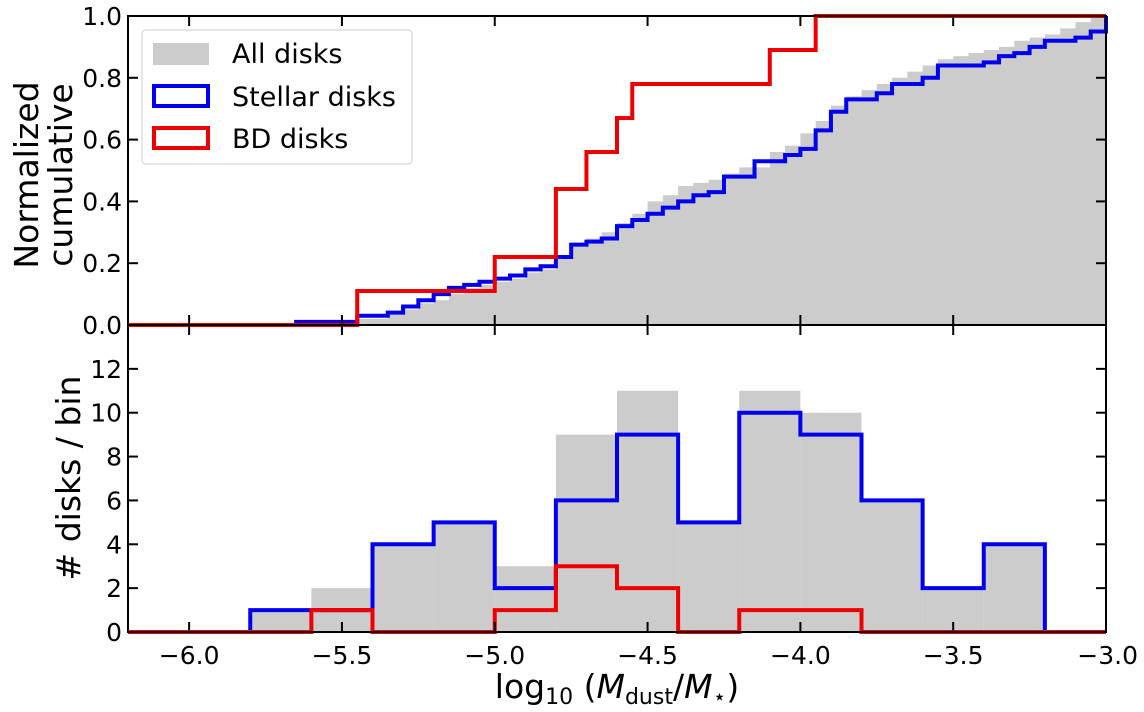 This screenshot has height=712, width=1144. Describe the element at coordinates (26, 174) in the screenshot. I see `cumulative-ylabel-line1: Normalized` at that location.